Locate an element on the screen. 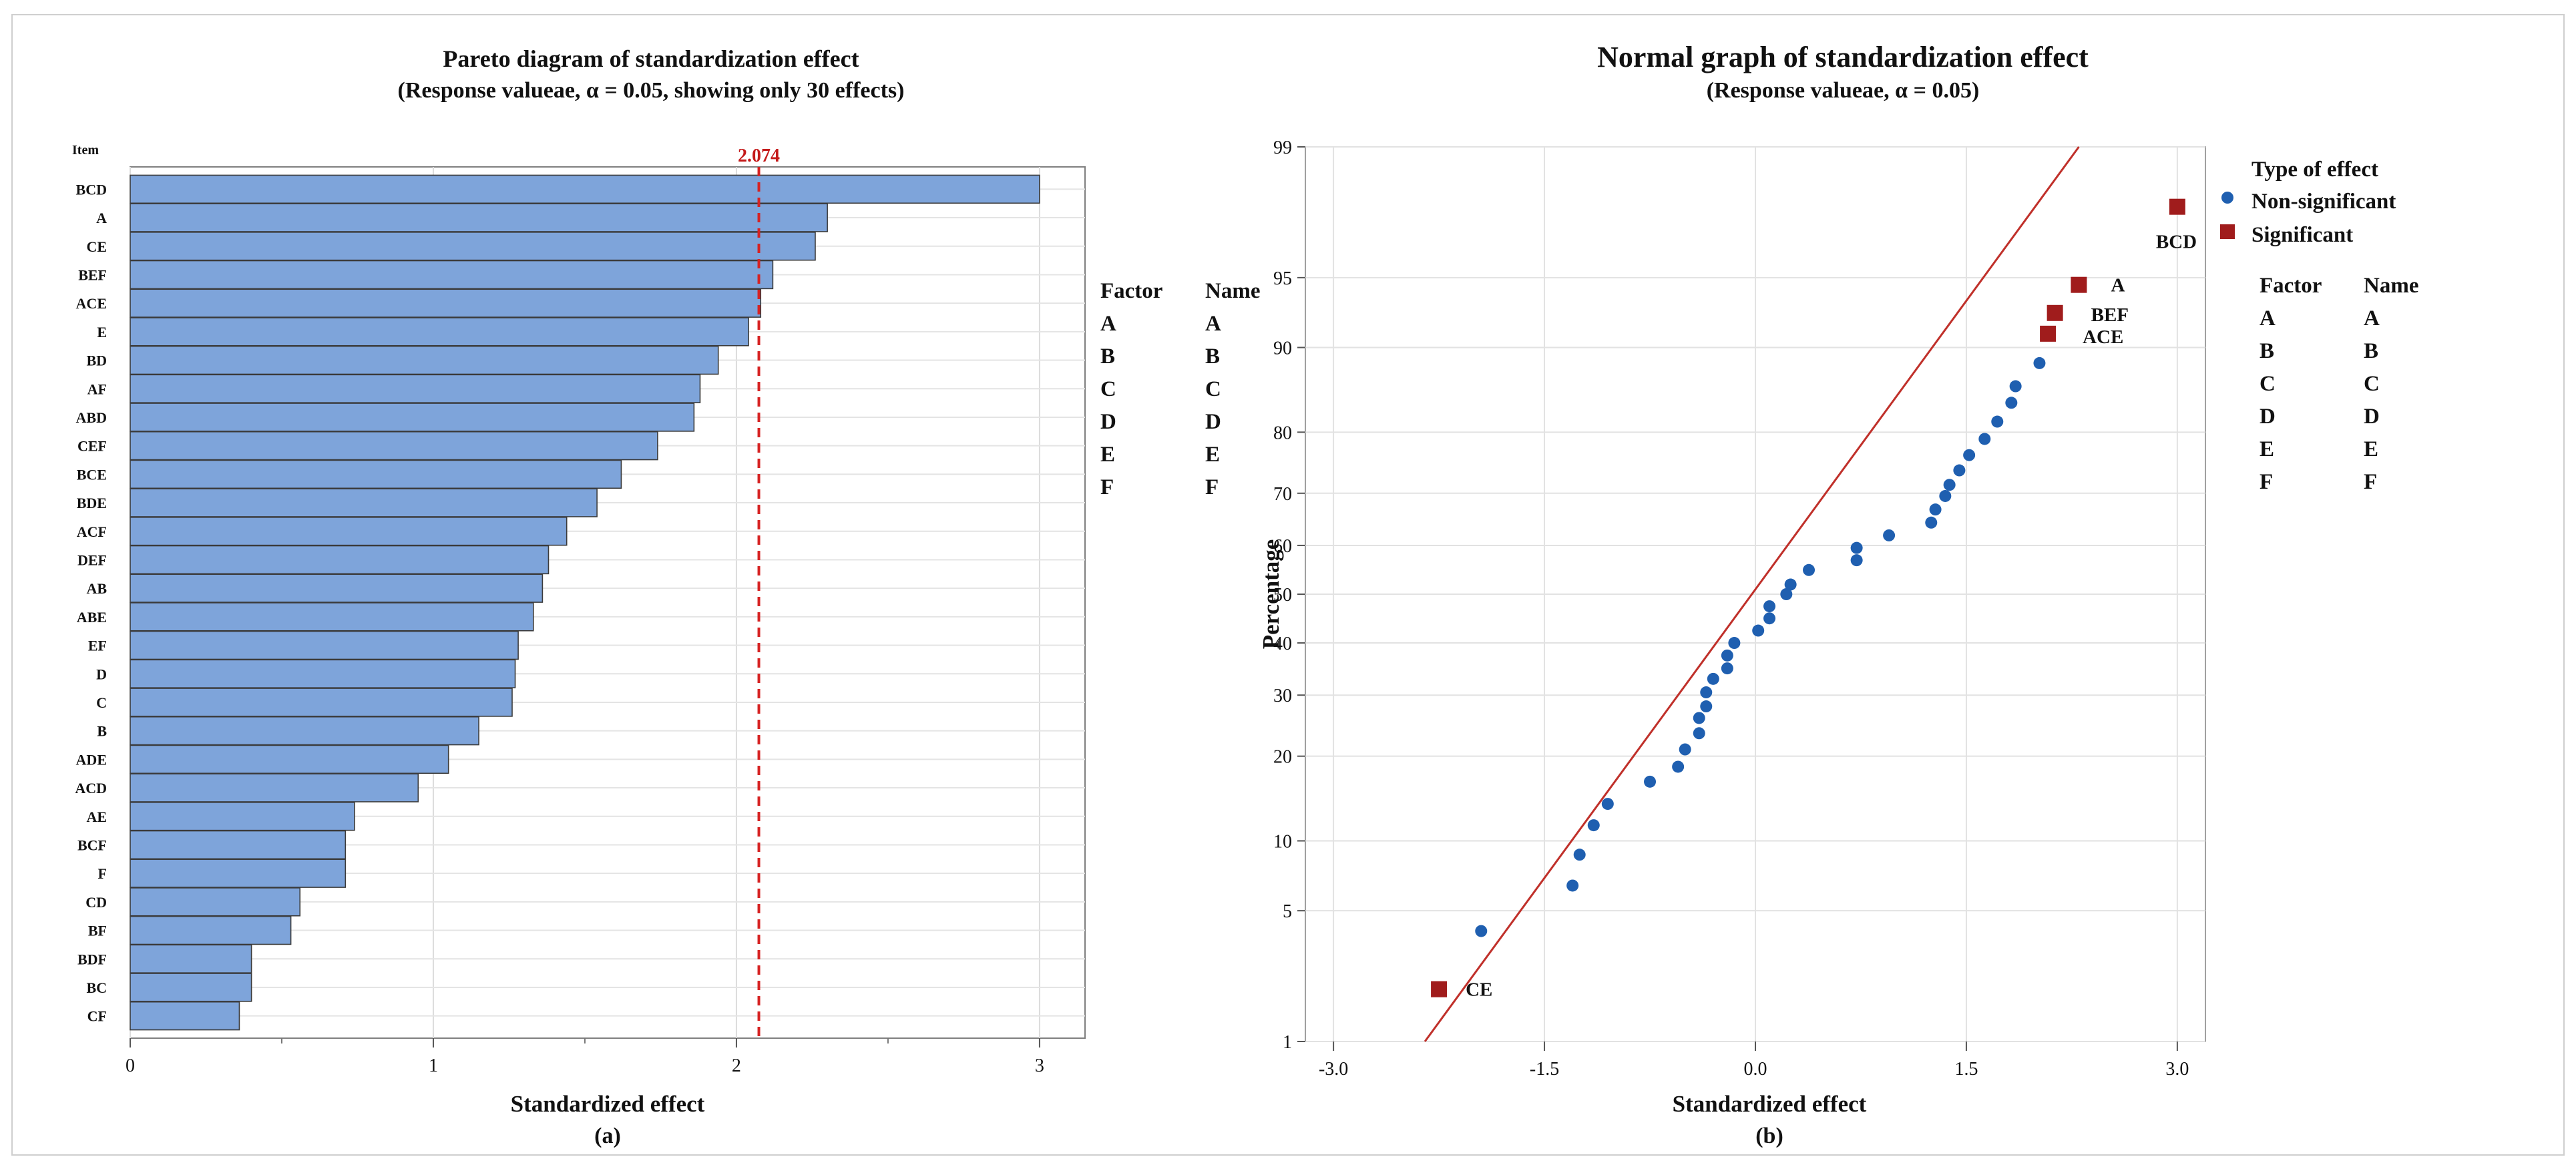 The height and width of the screenshot is (1167, 2576). pareto-category-label: D is located at coordinates (101, 674).